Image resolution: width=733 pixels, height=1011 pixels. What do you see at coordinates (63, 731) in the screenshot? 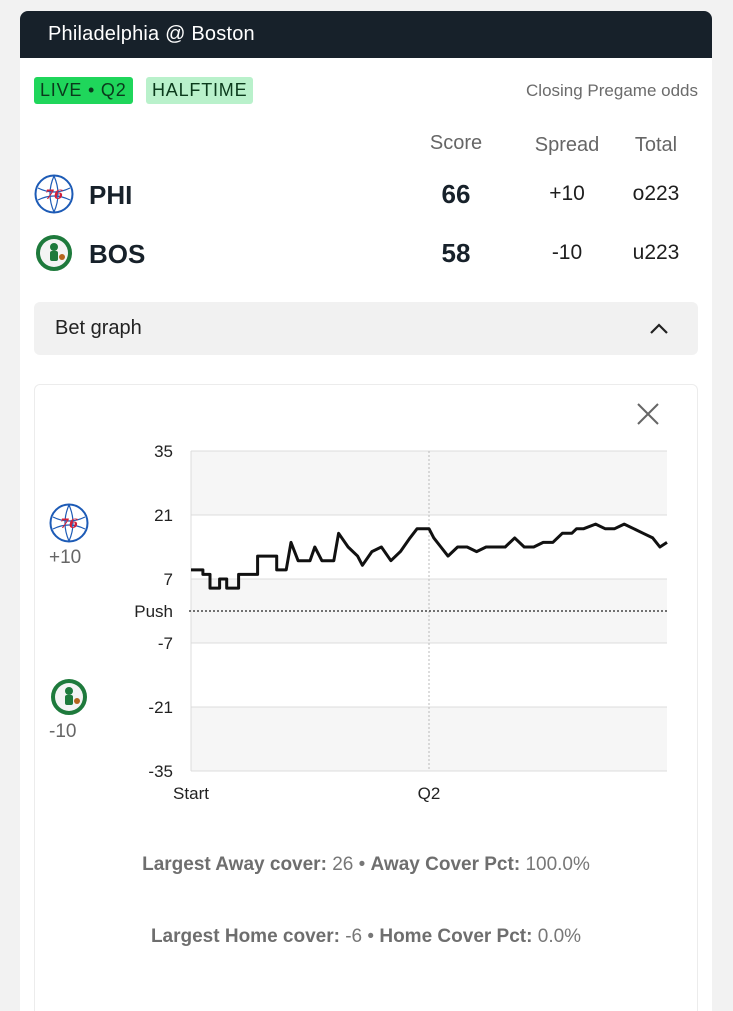
I see `home-spread-label: -10` at bounding box center [63, 731].